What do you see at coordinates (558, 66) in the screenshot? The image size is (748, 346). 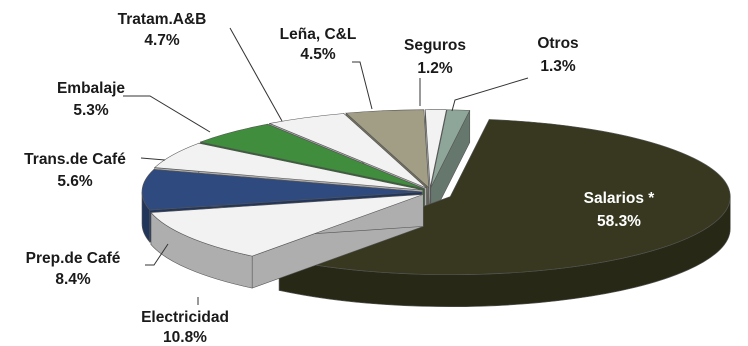 I see `slice-value: 1.3%` at bounding box center [558, 66].